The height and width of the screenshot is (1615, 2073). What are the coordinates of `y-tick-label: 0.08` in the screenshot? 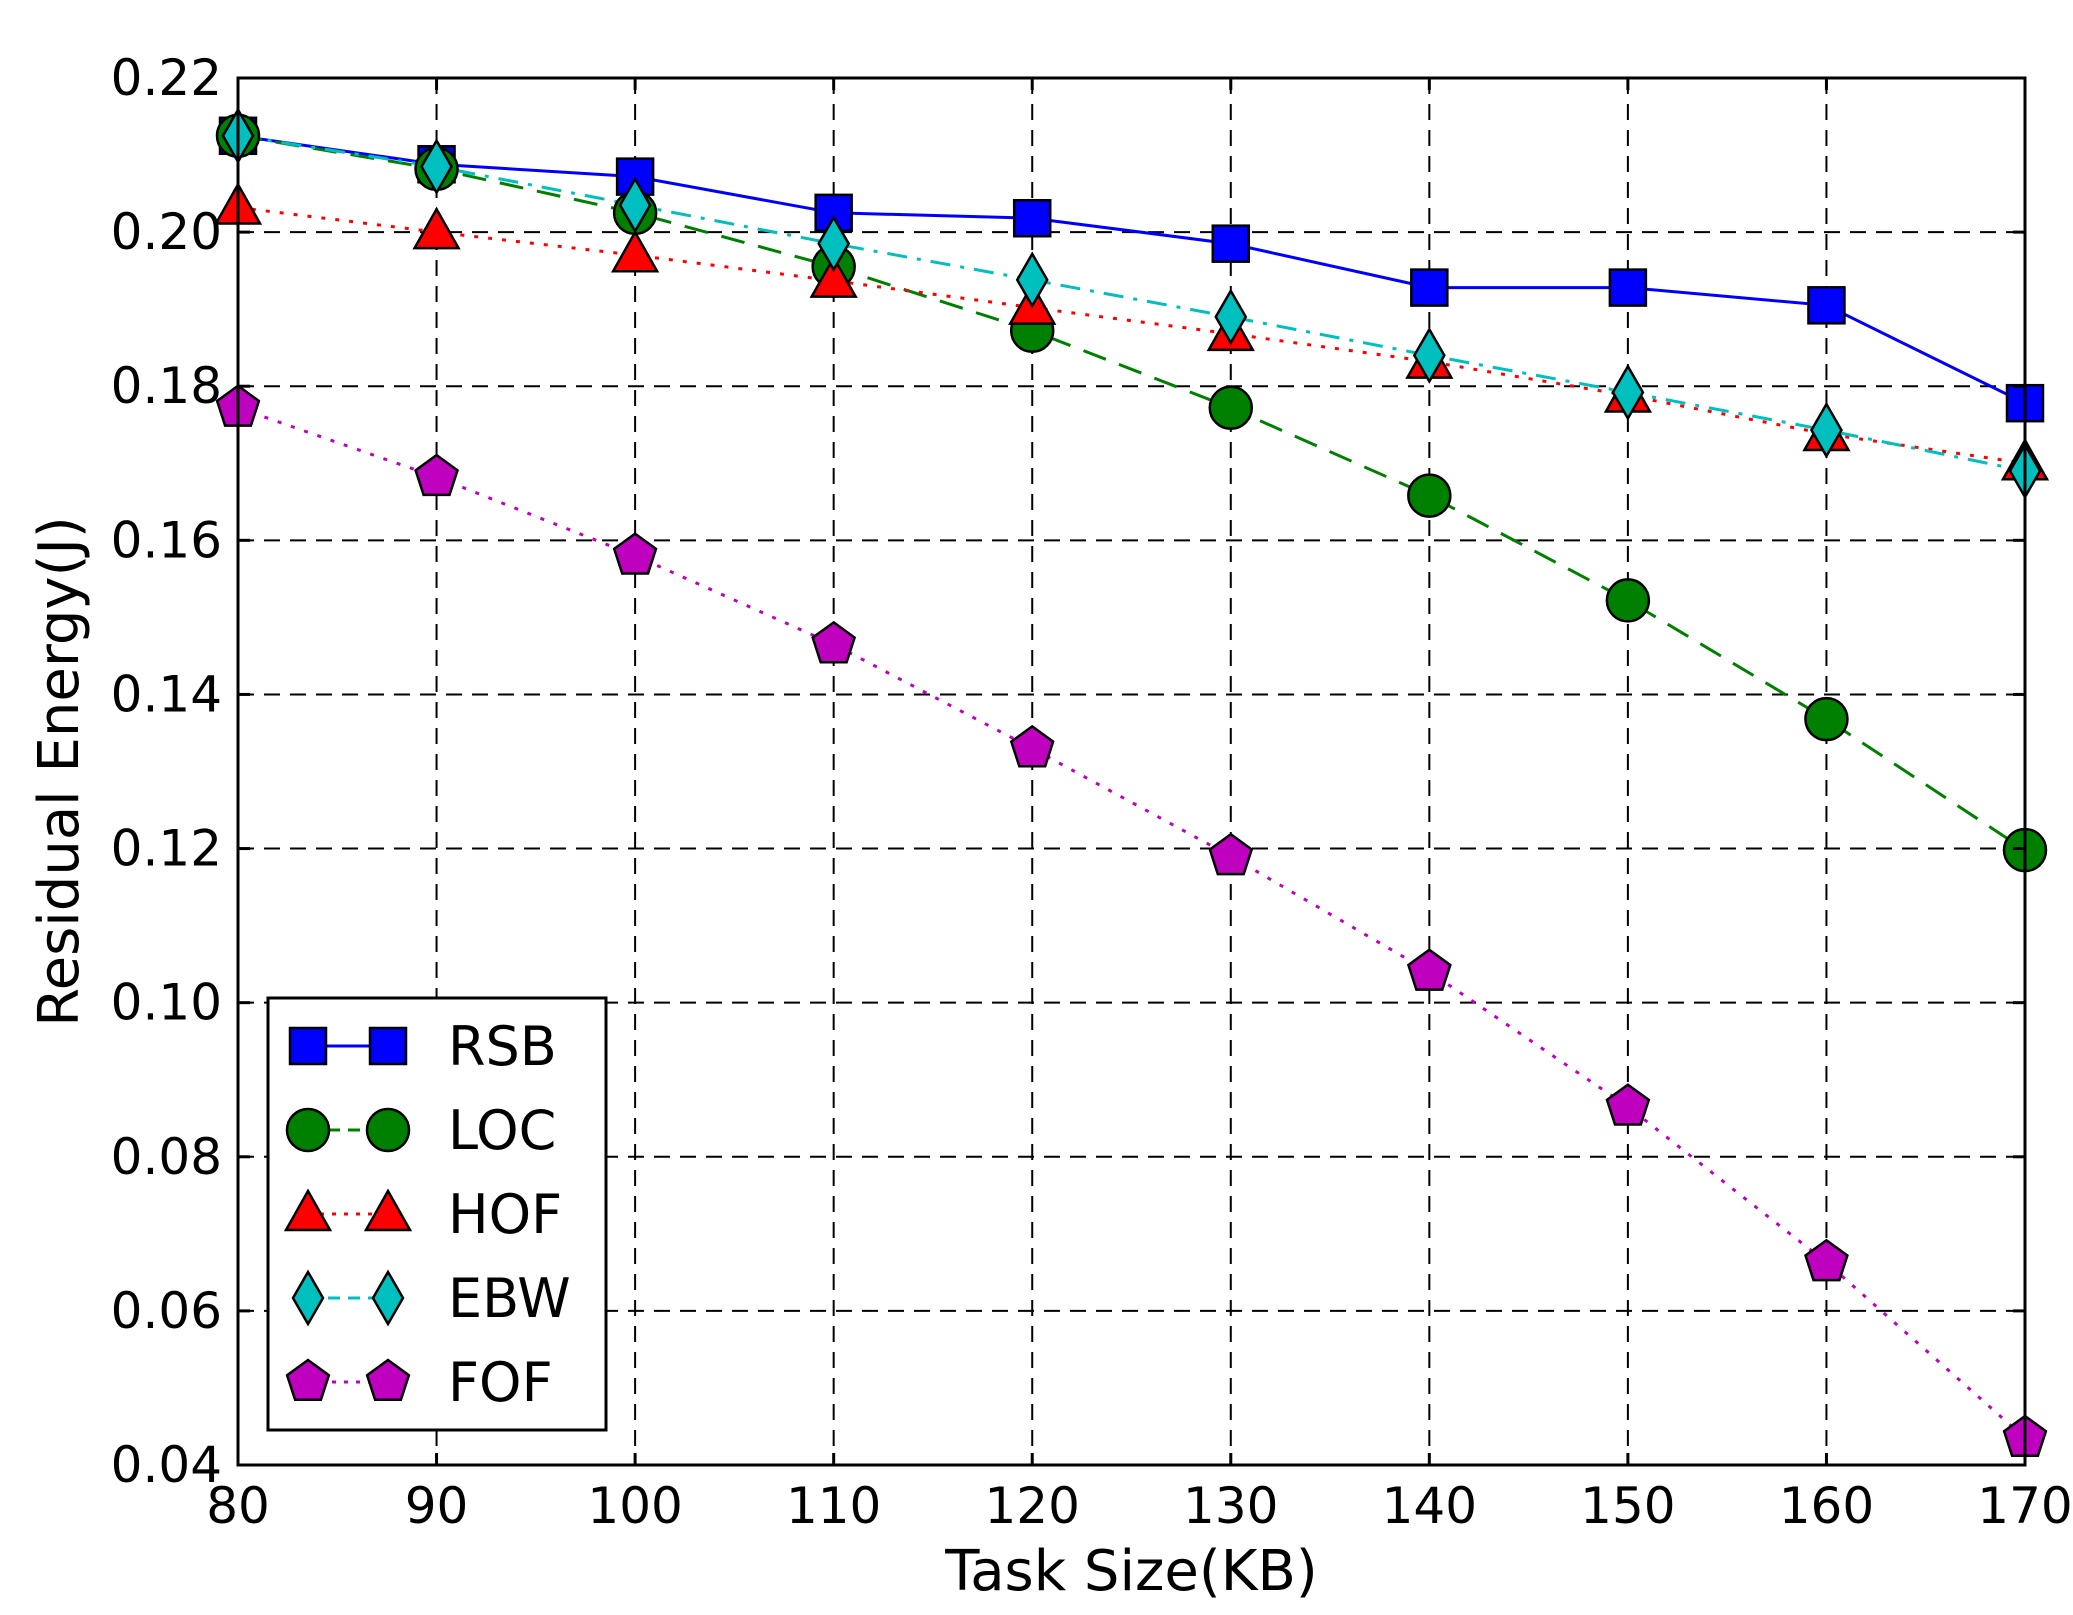 It's located at (166, 1157).